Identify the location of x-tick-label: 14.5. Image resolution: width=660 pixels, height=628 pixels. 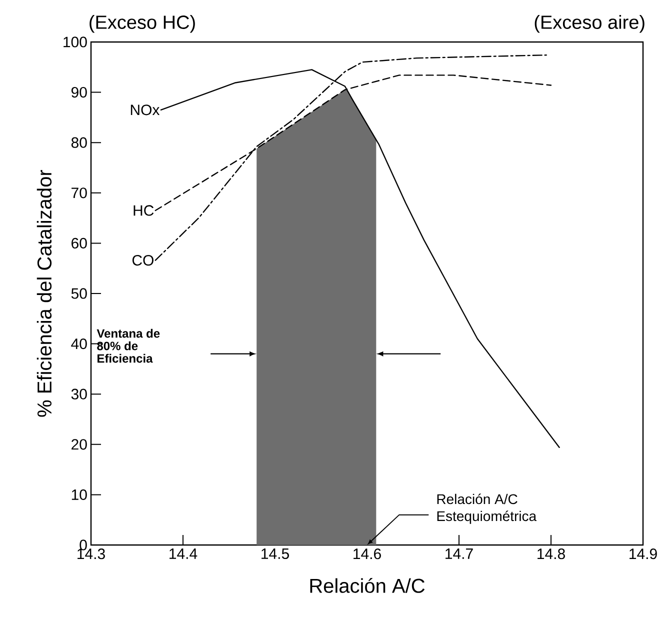
(275, 553).